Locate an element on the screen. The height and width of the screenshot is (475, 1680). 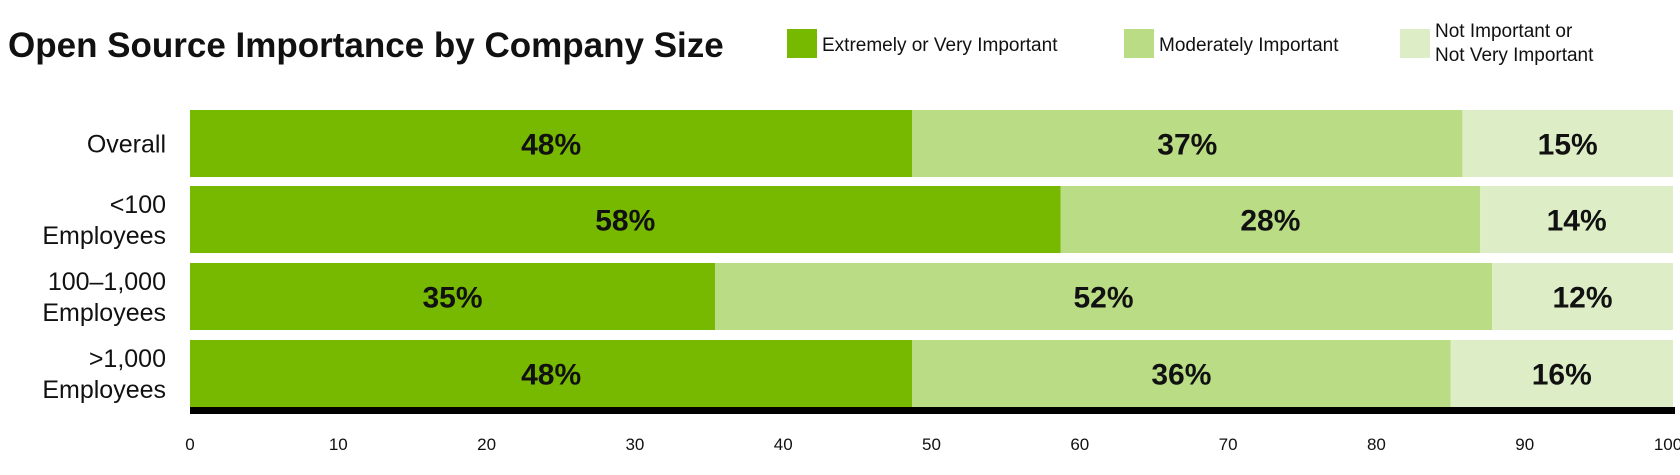
x-axis-ticks: 0 10 20 30 40 50 60 70 80 90 100 is located at coordinates (932, 444).